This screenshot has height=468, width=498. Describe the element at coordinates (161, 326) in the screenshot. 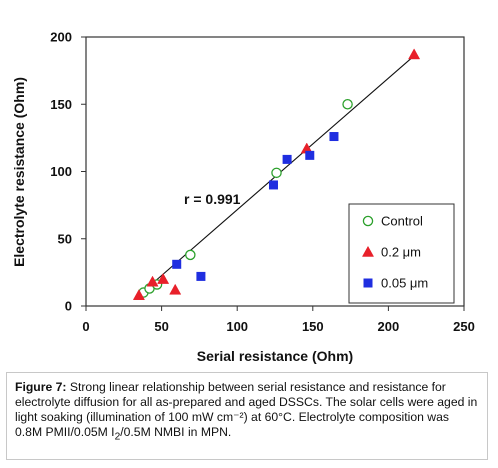

I see `x-tick-label: 50` at that location.